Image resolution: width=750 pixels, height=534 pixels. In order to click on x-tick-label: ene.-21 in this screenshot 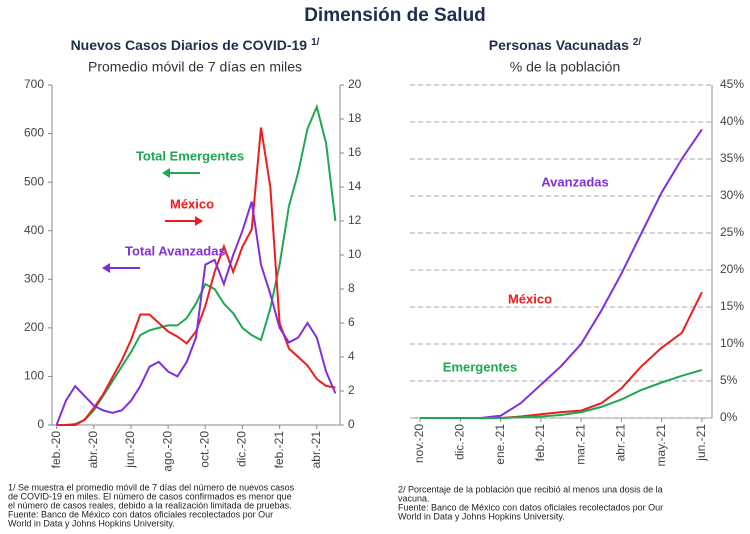, I will do `click(500, 444)`.